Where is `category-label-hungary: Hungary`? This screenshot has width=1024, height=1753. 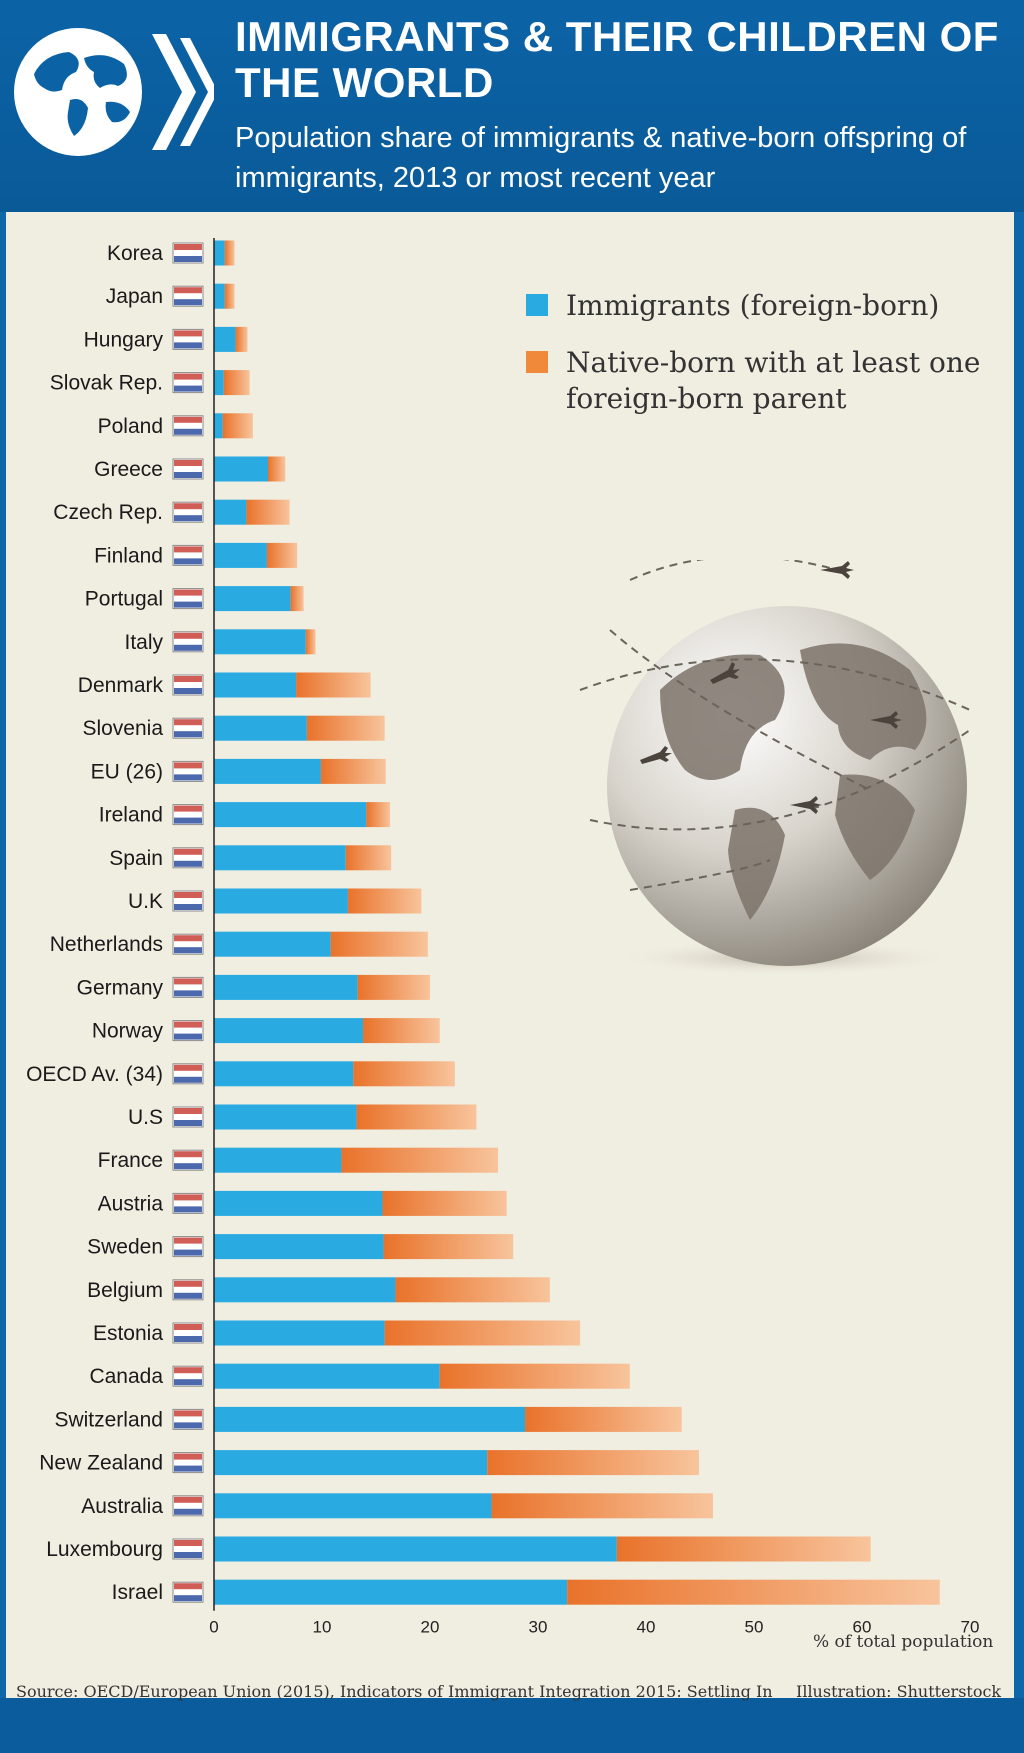 category-label-hungary: Hungary is located at coordinates (124, 339).